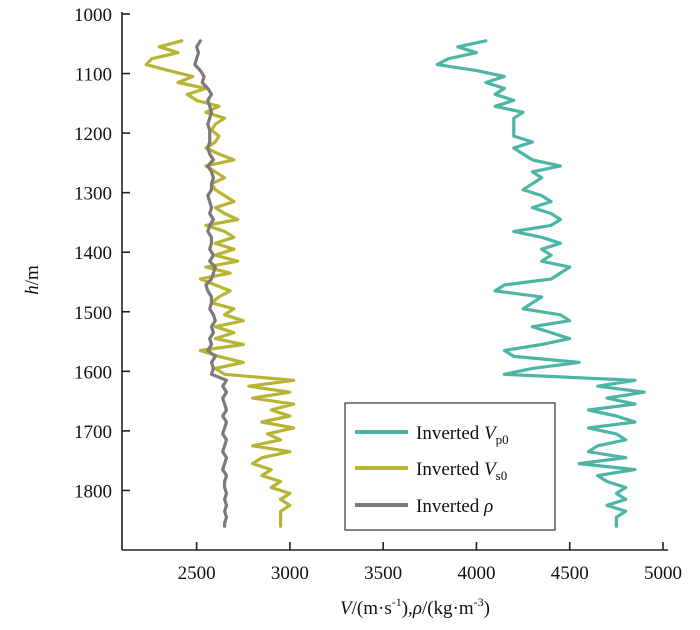  I want to click on x-axis-title-rho: ρ, so click(417, 608).